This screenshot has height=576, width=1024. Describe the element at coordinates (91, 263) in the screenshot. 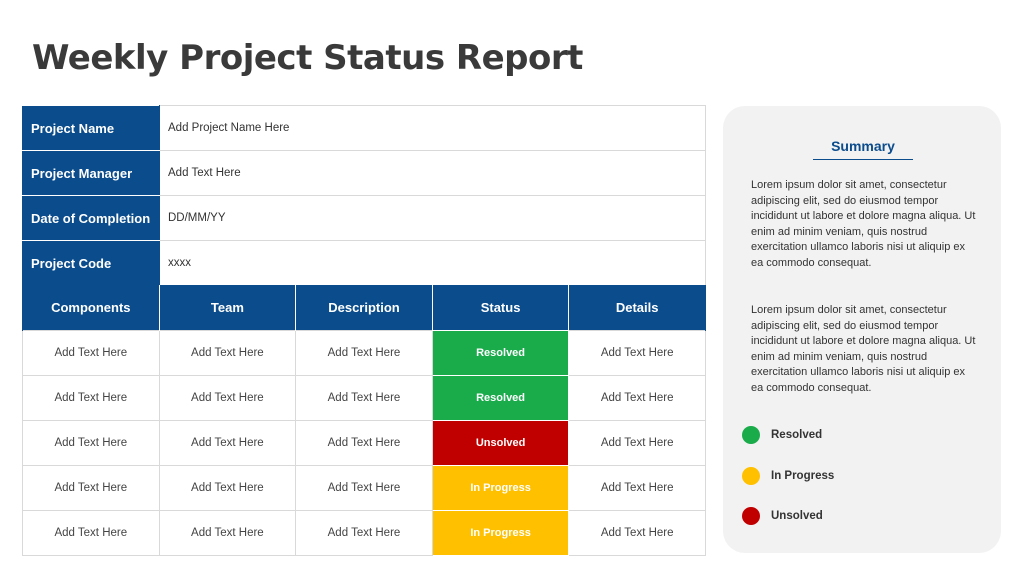

I see `info-label: Project Code` at that location.